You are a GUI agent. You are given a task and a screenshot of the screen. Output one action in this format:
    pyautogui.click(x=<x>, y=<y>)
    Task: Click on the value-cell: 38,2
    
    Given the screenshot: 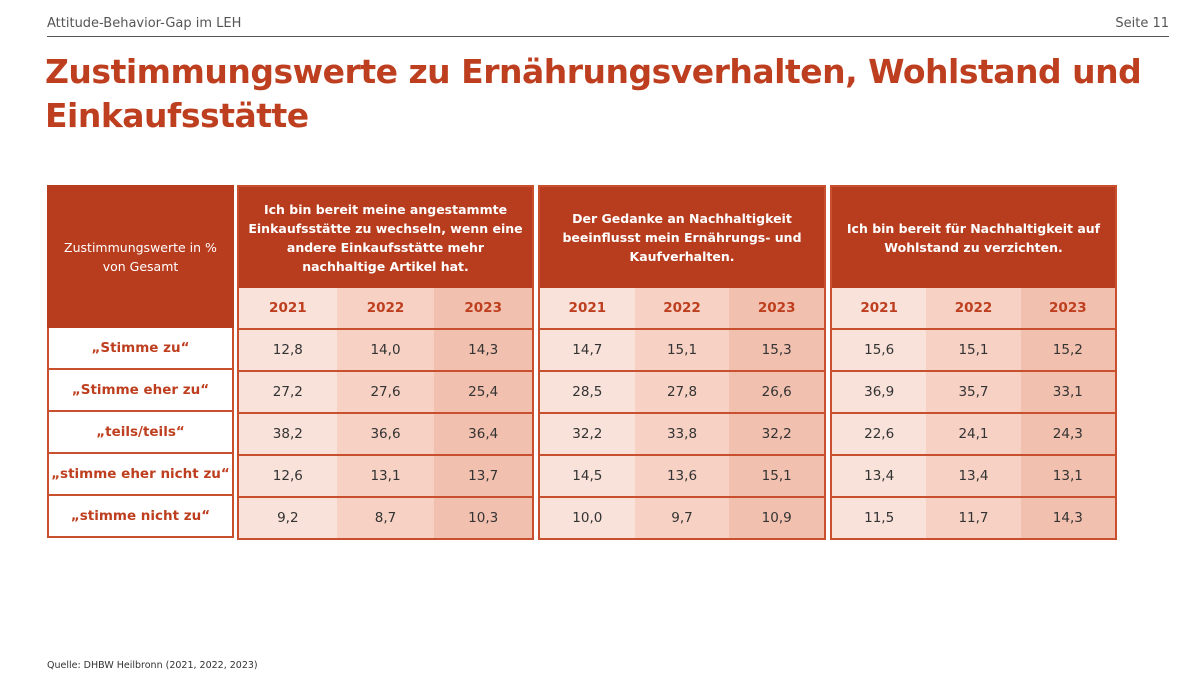 What is the action you would take?
    pyautogui.click(x=288, y=434)
    